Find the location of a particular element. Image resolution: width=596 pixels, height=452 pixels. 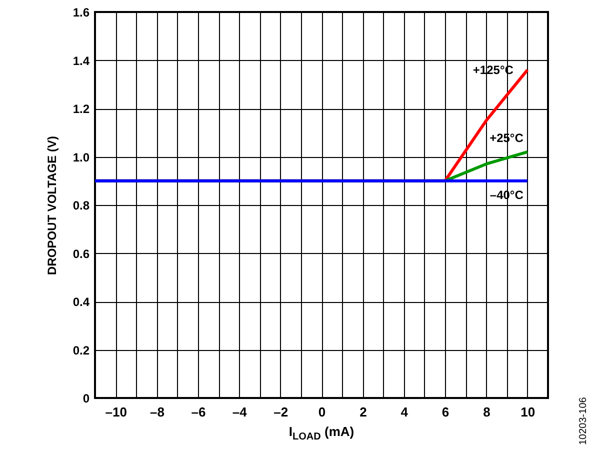

y-tick-label: 1.0 is located at coordinates (81, 157).